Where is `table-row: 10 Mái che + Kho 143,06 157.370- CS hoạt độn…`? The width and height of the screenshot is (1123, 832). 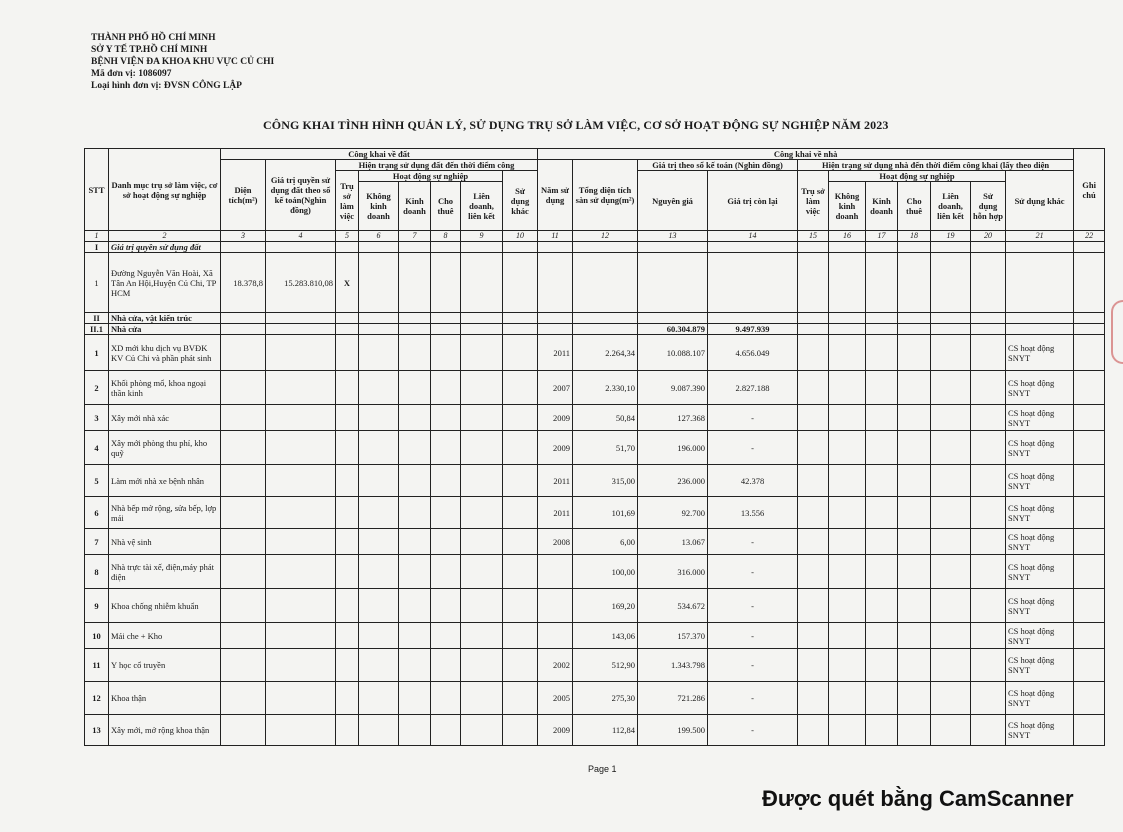 table-row: 10 Mái che + Kho 143,06 157.370- CS hoạt độn… is located at coordinates (595, 635).